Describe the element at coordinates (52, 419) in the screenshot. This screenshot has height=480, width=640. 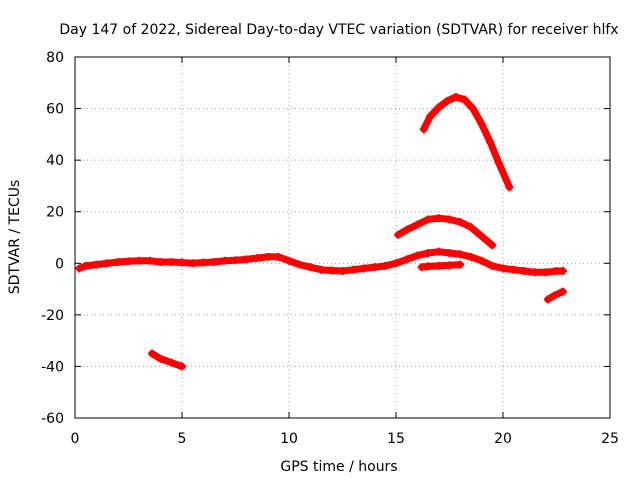
I see `y-tick-label: -60` at that location.